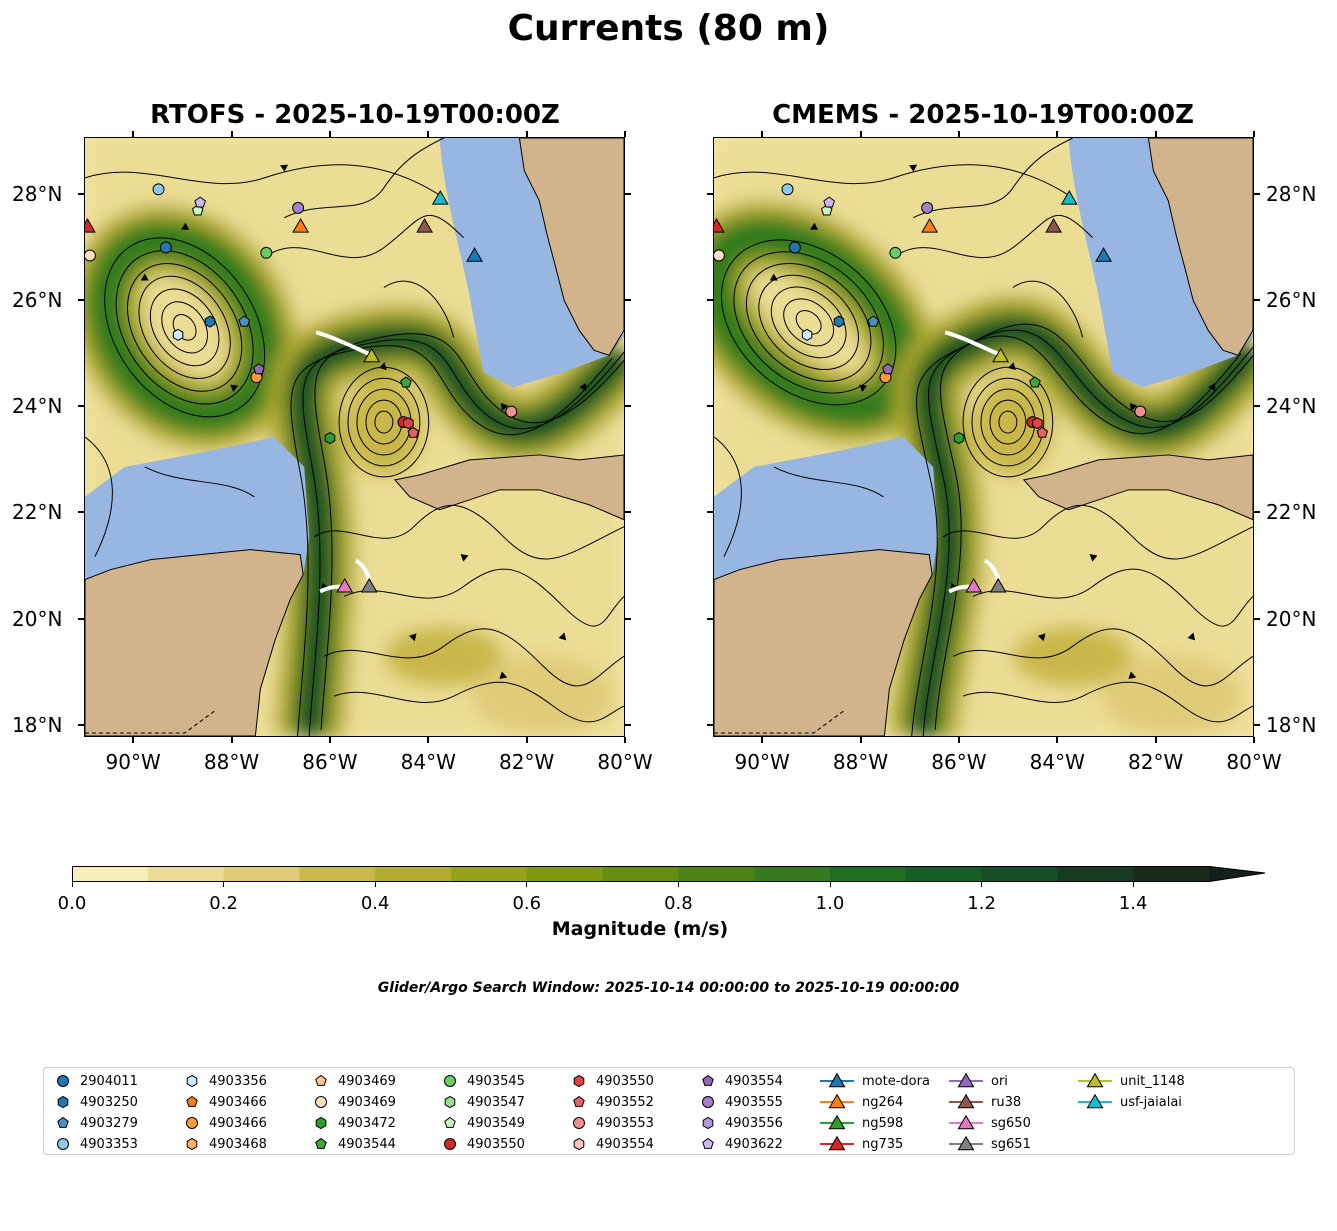 This screenshot has height=1231, width=1337. I want to click on legend-item-2904011: 2904011, so click(96, 1081).